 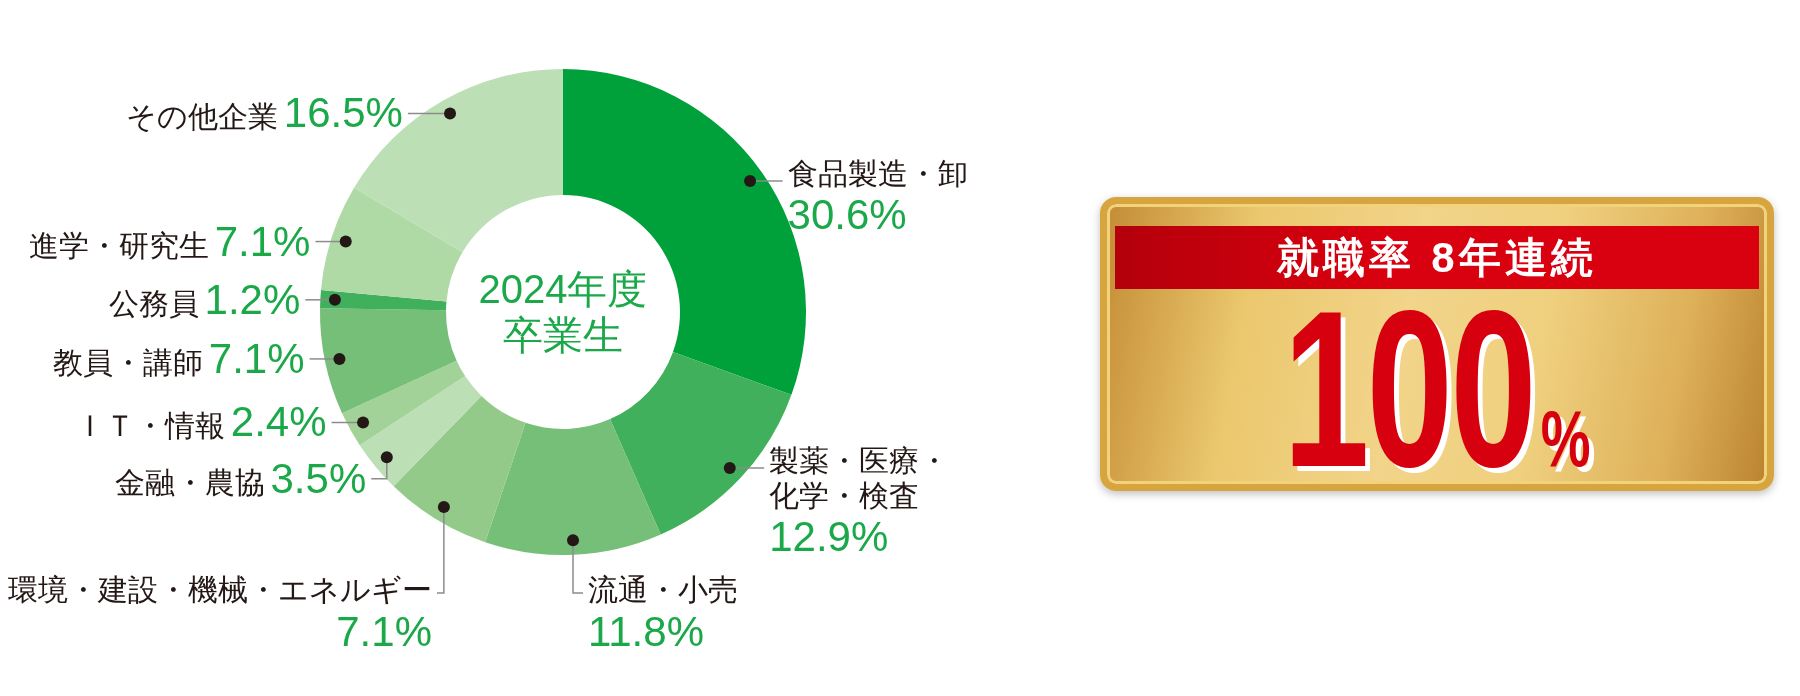 I want to click on data-label: 16.5%, so click(x=343, y=113).